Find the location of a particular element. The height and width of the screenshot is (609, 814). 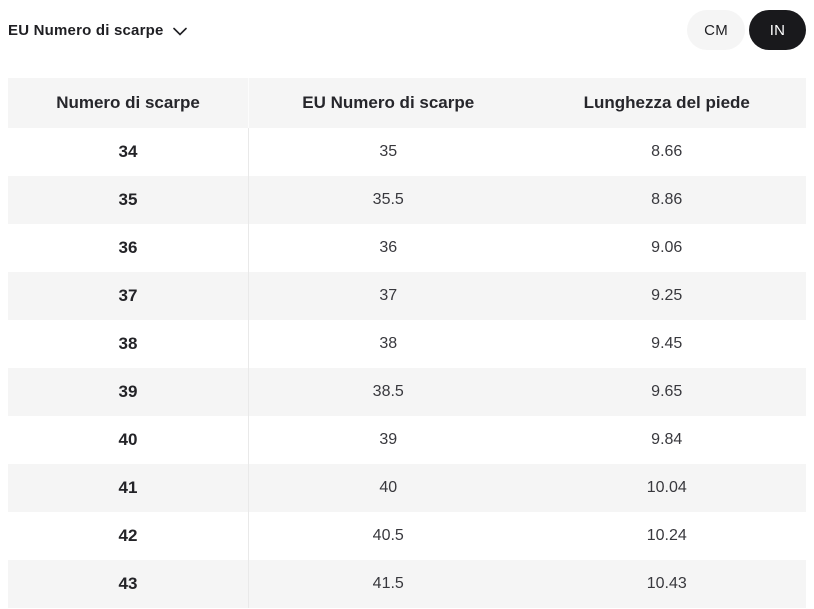

size-cell: 40 is located at coordinates (128, 440).